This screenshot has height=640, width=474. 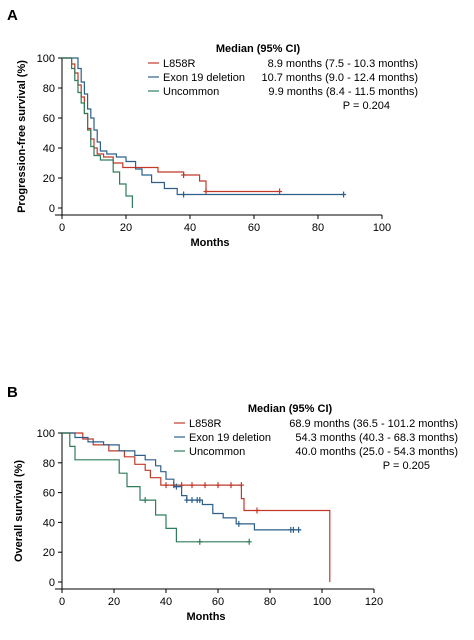 I want to click on panel-letter: A, so click(x=12, y=15).